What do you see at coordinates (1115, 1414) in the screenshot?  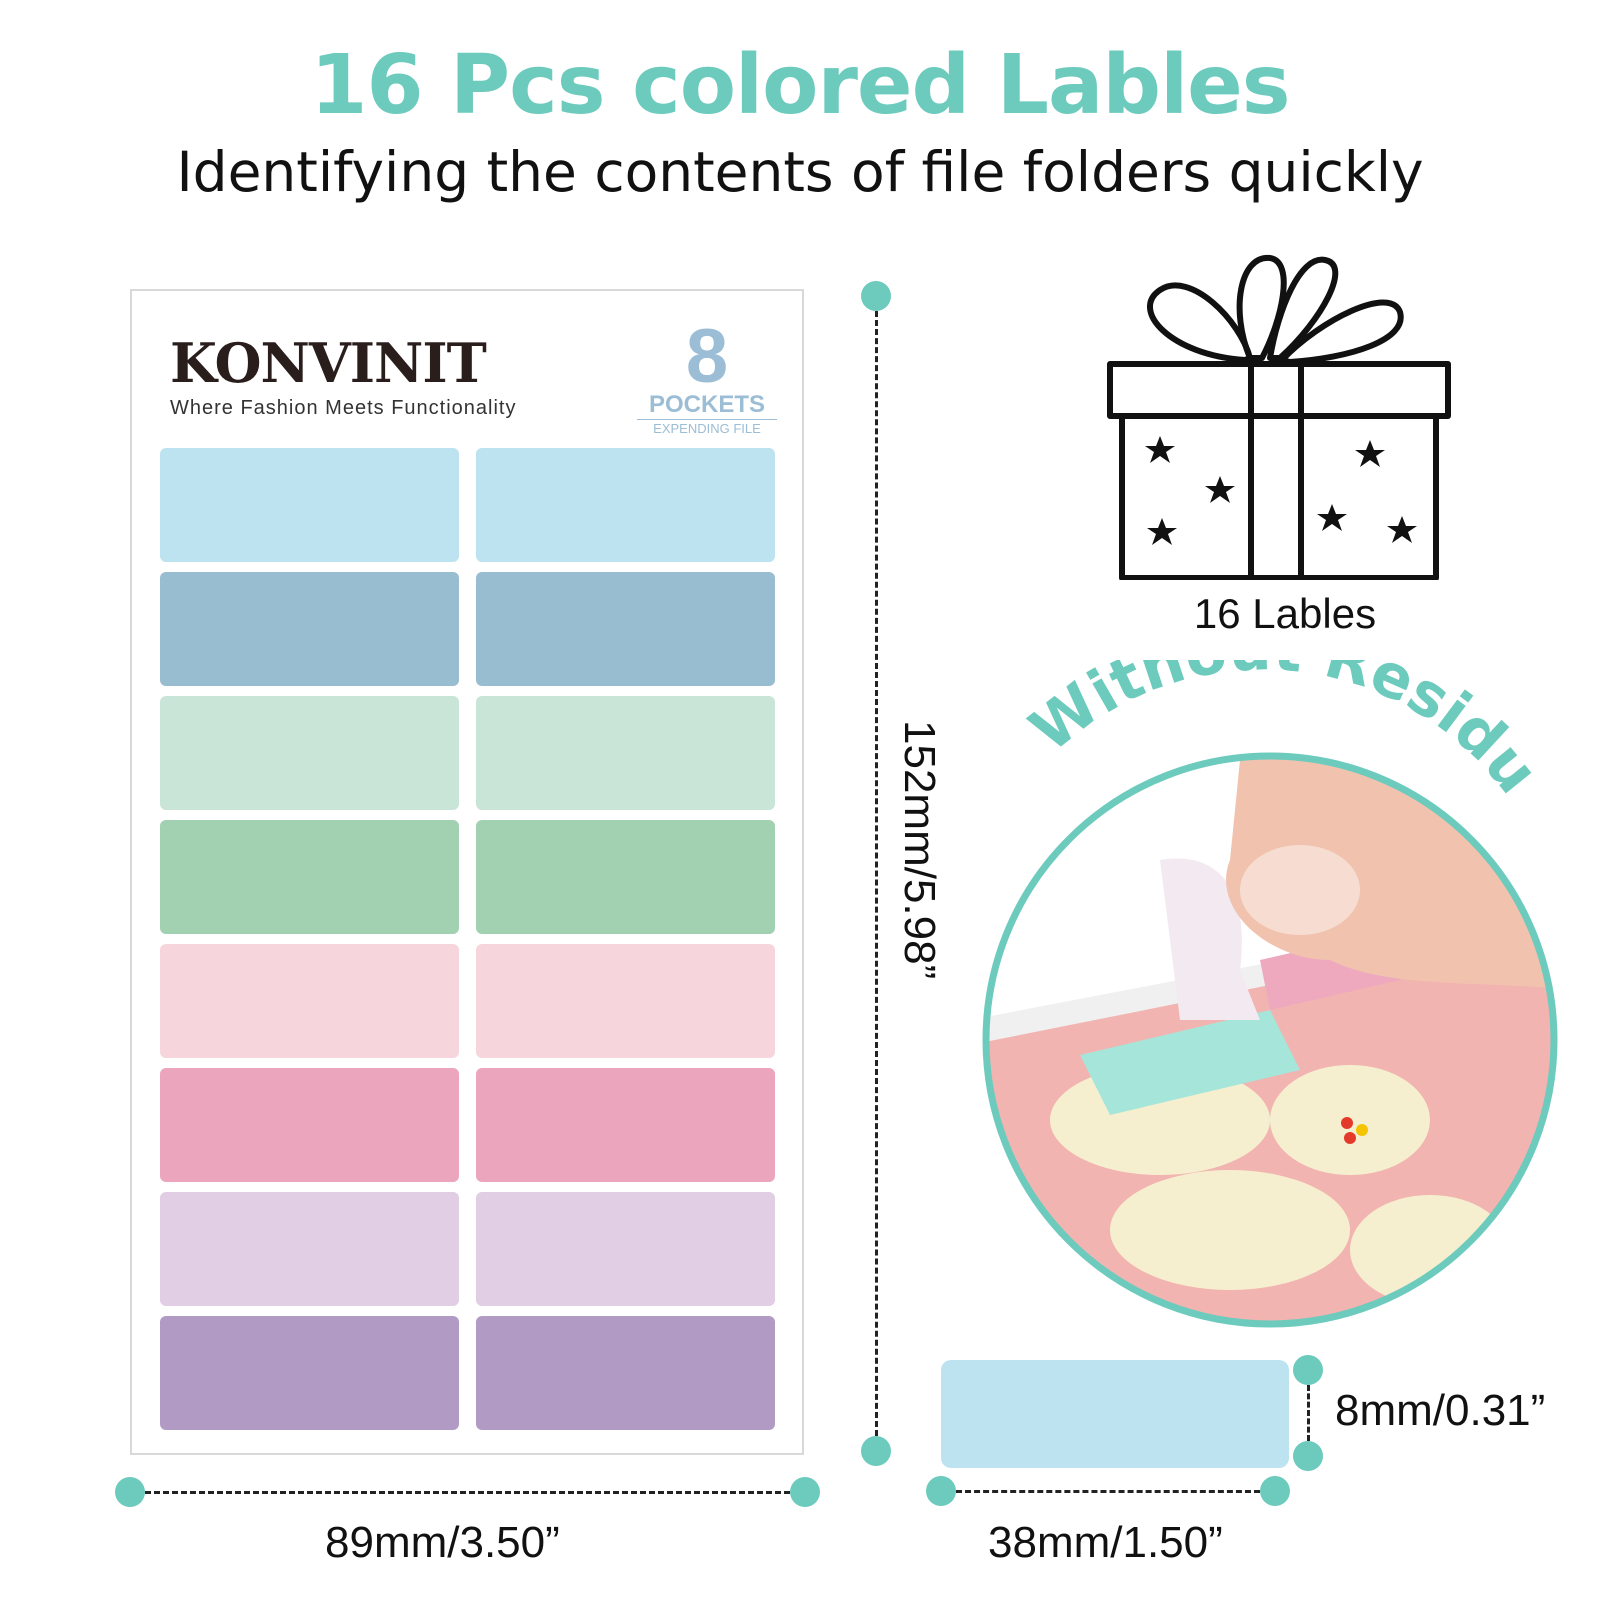 I see `single-label-swatch` at bounding box center [1115, 1414].